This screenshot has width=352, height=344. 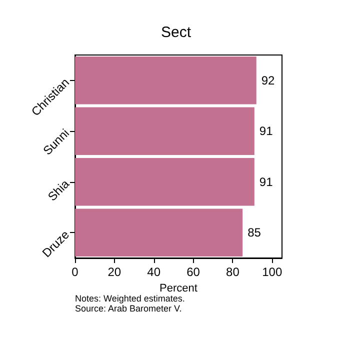 What do you see at coordinates (128, 309) in the screenshot?
I see `source-note: Source: Arab Barometer V.` at bounding box center [128, 309].